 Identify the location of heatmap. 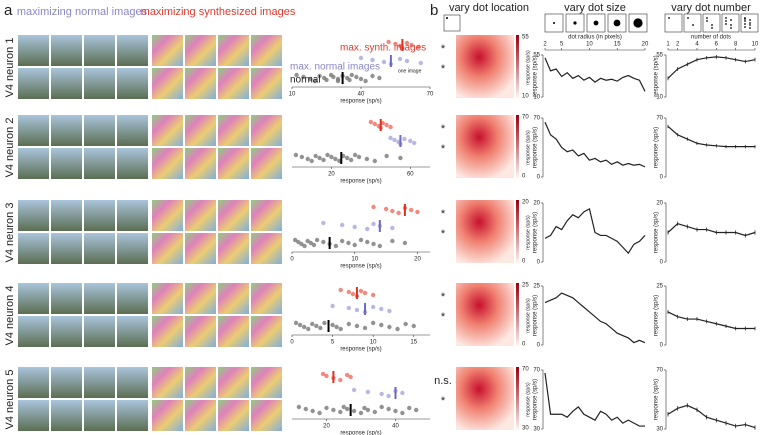
(485, 66).